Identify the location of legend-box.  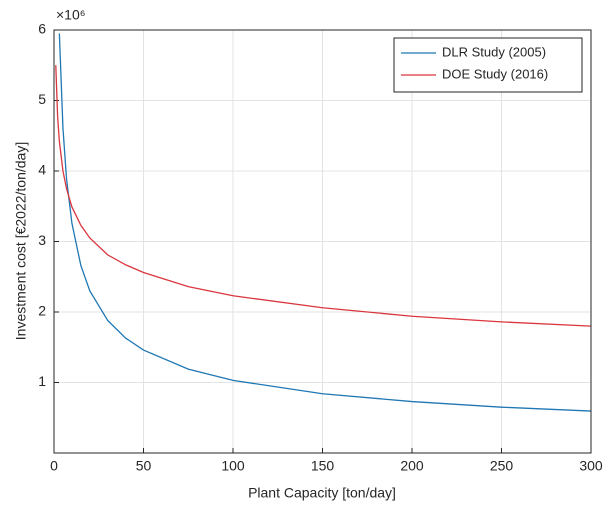
(488, 65).